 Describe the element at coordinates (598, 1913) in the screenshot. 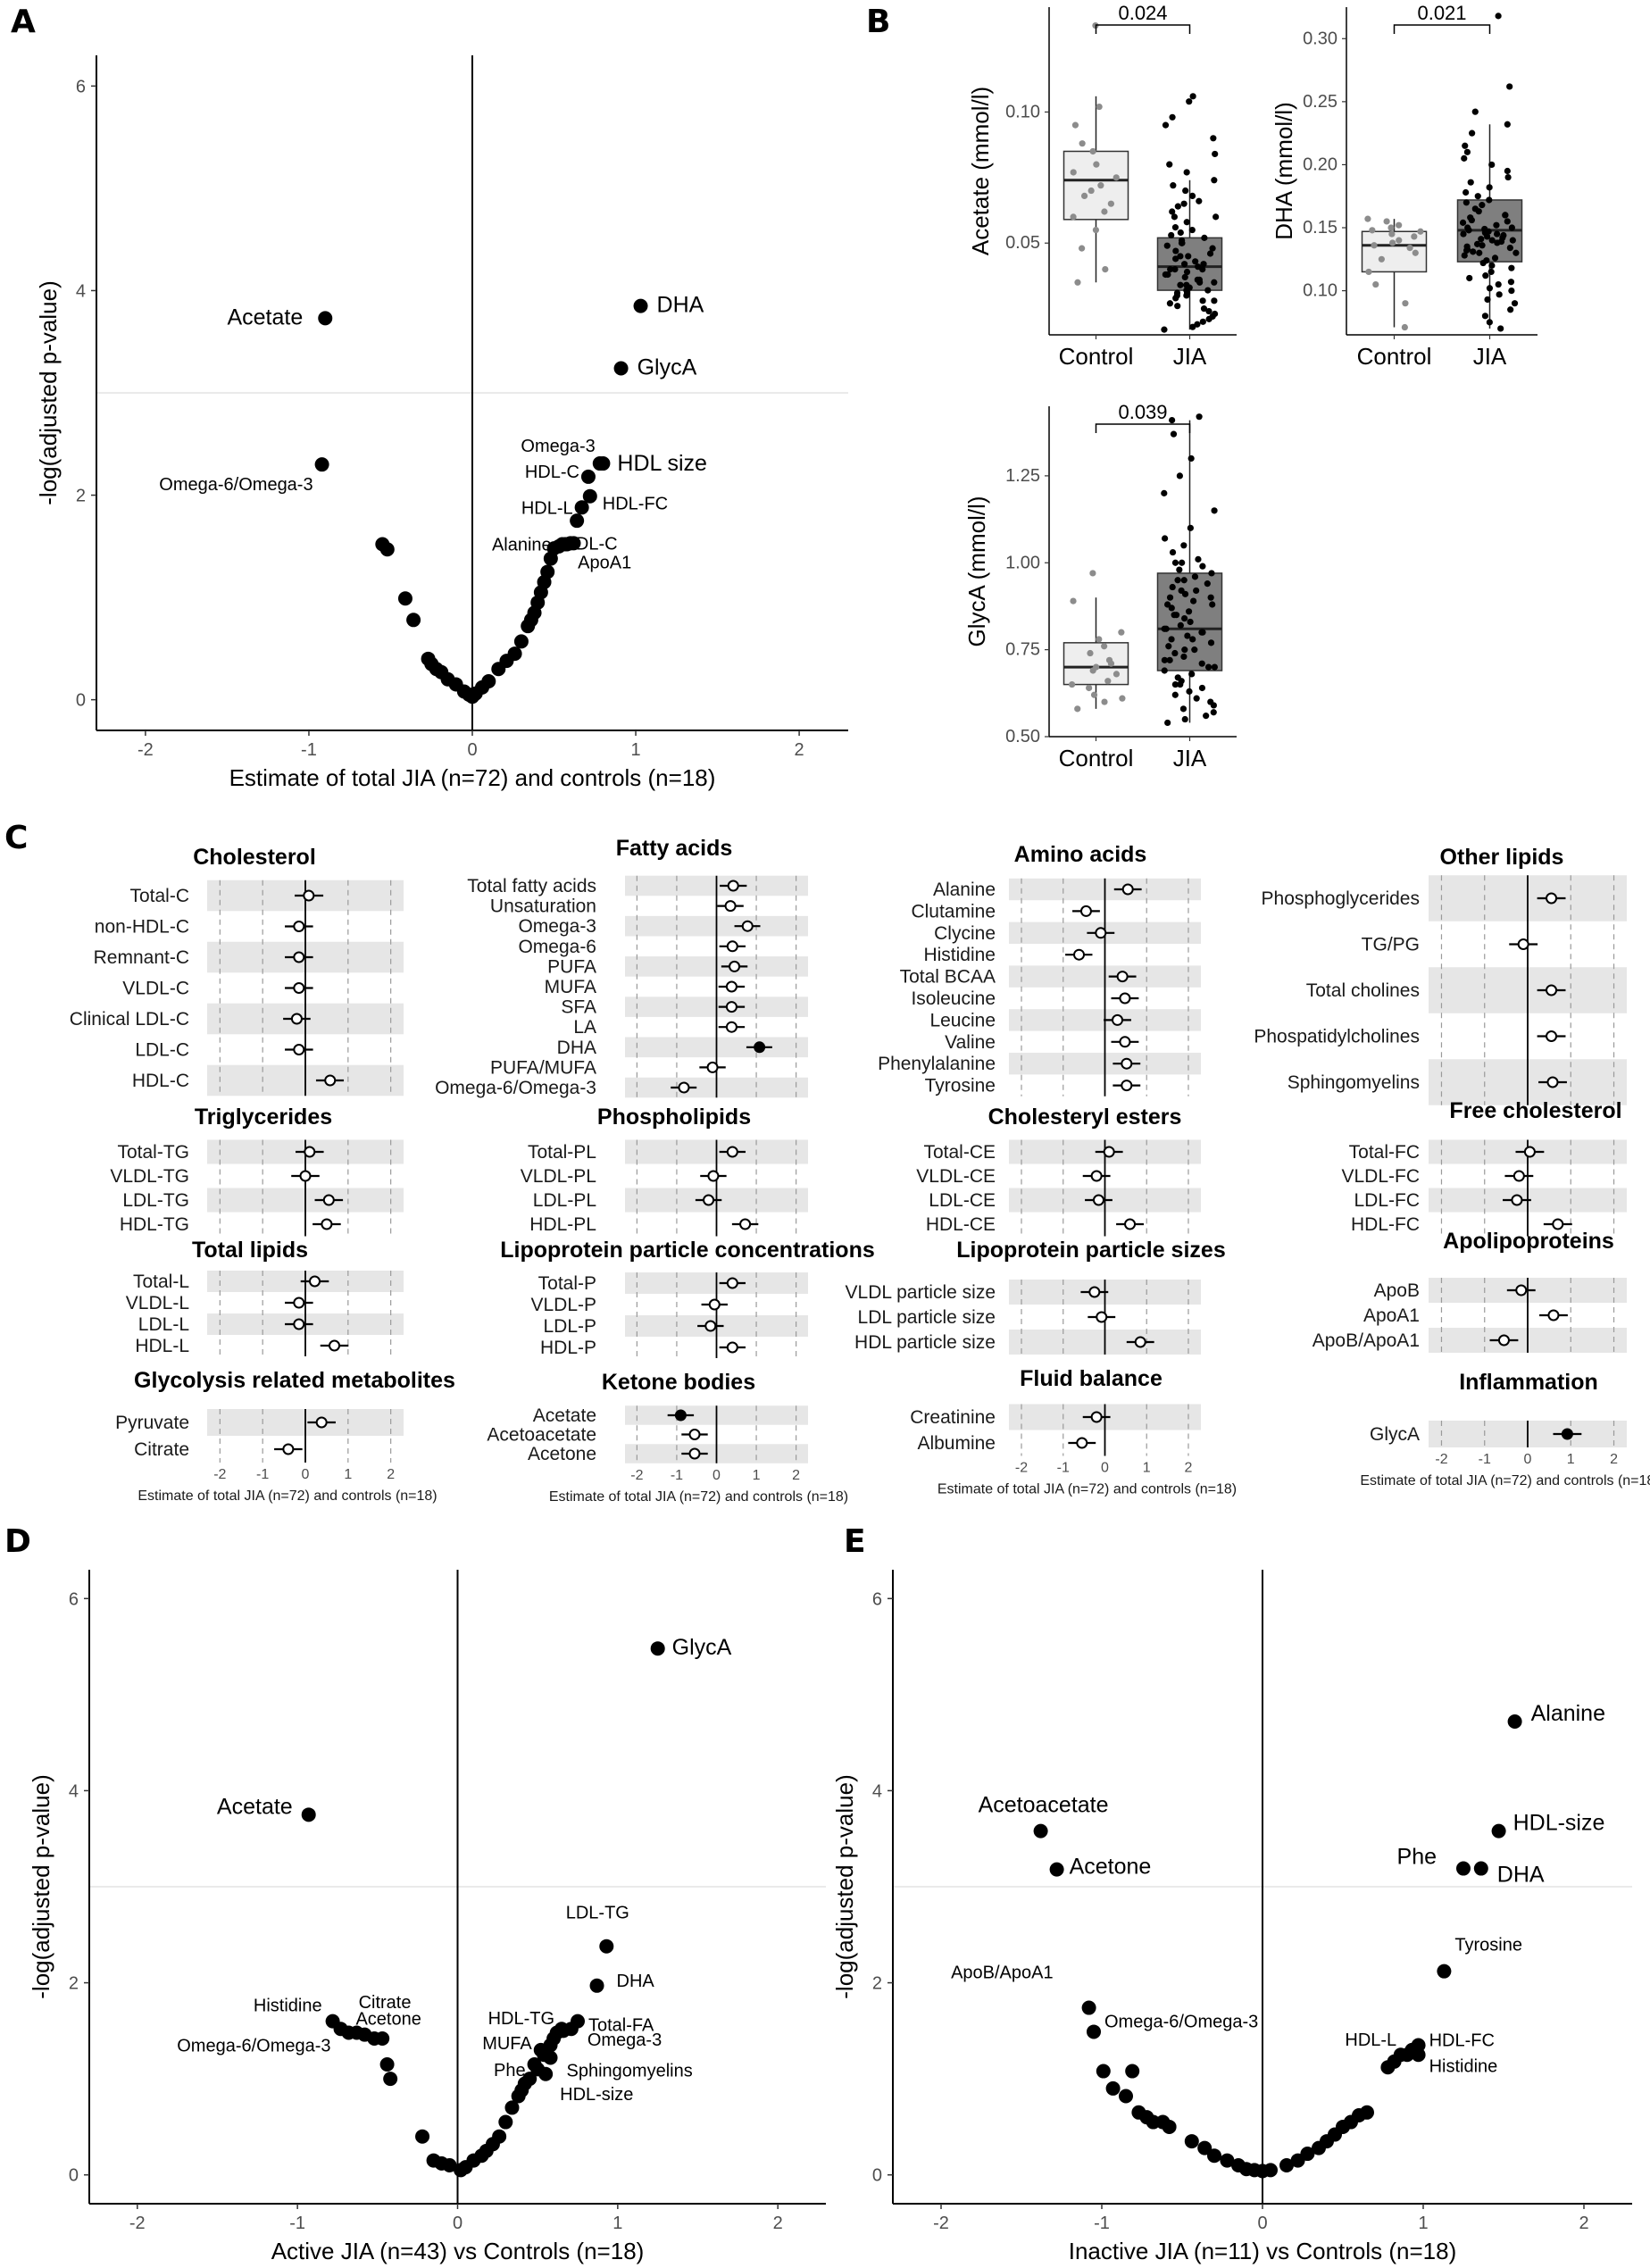

I see `point-label: LDL-TG` at that location.